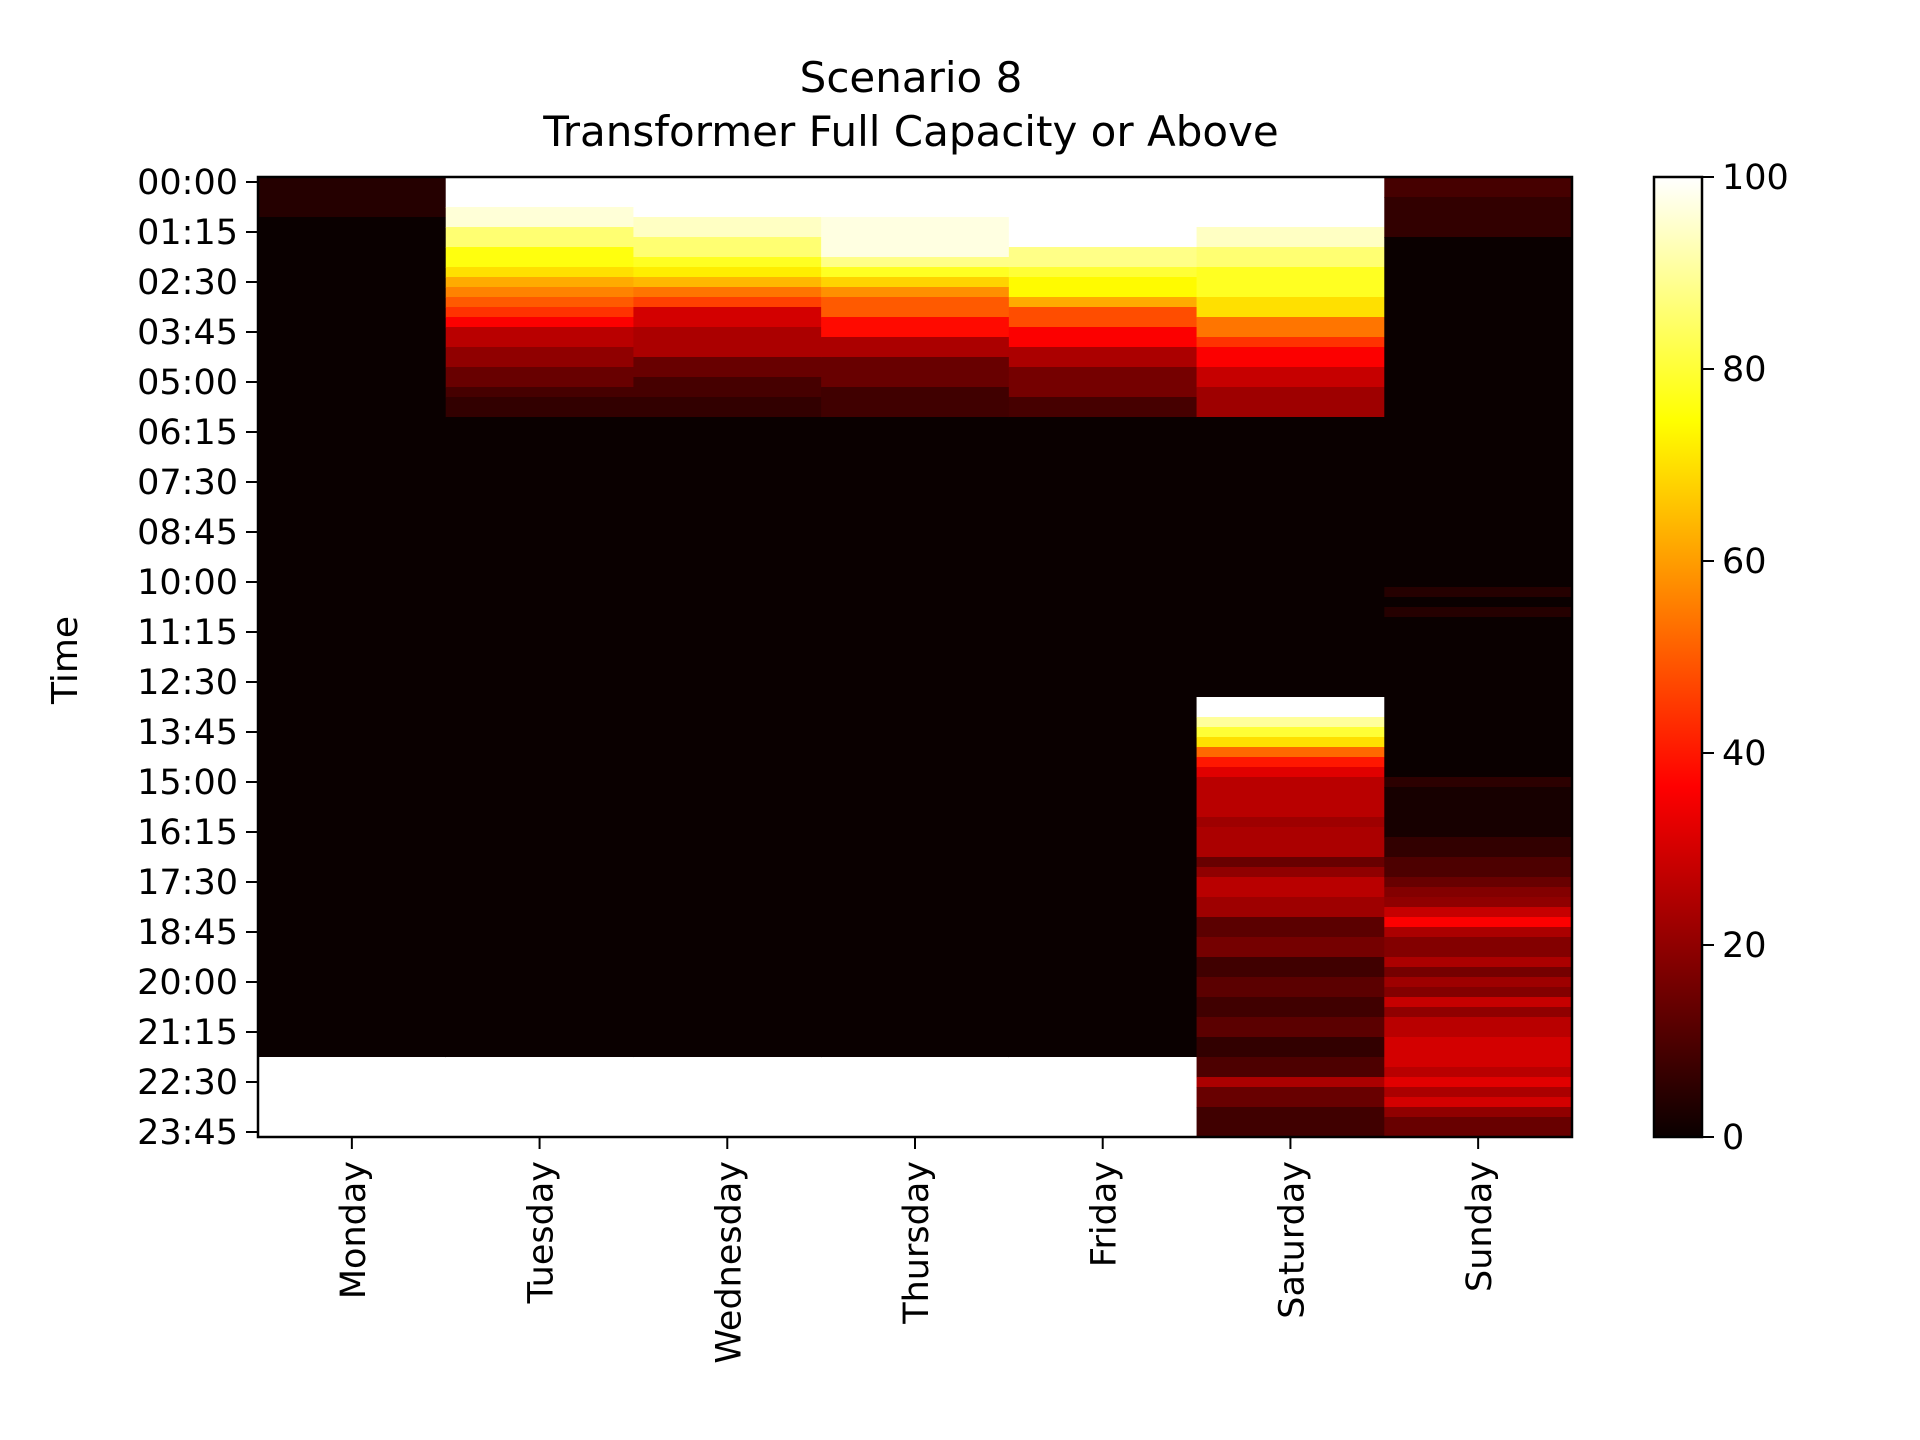  Describe the element at coordinates (187, 983) in the screenshot. I see `y-tick-label: 20:00` at that location.